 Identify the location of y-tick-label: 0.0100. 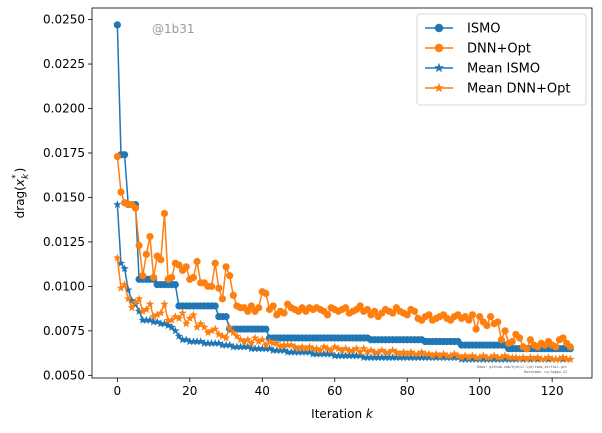
(64, 286).